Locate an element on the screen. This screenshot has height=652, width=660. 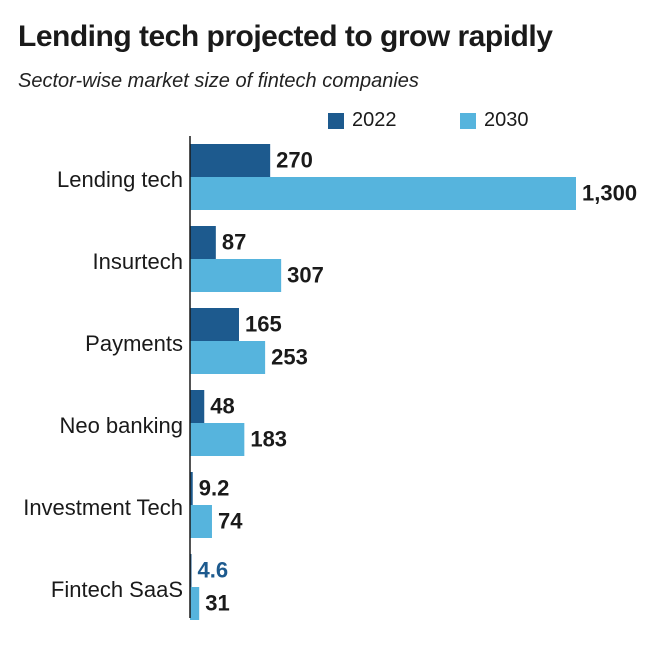
category-label-fintech-saas: Fintech SaaS is located at coordinates (117, 589).